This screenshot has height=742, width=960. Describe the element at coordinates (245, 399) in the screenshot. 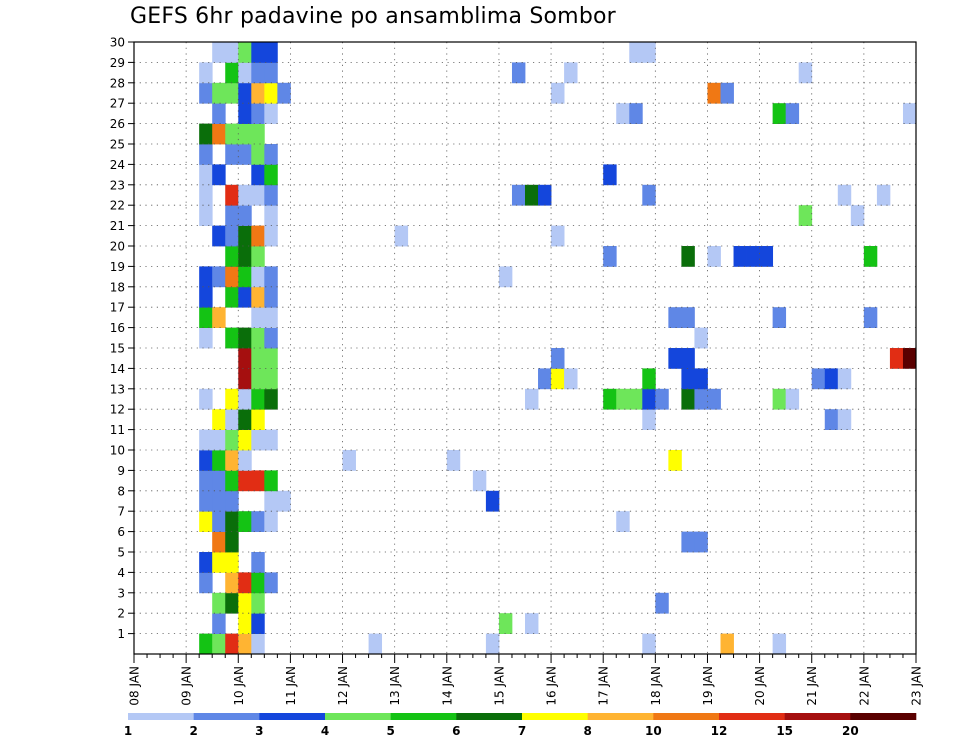

I see `heatmap-cell-m13-t9` at that location.